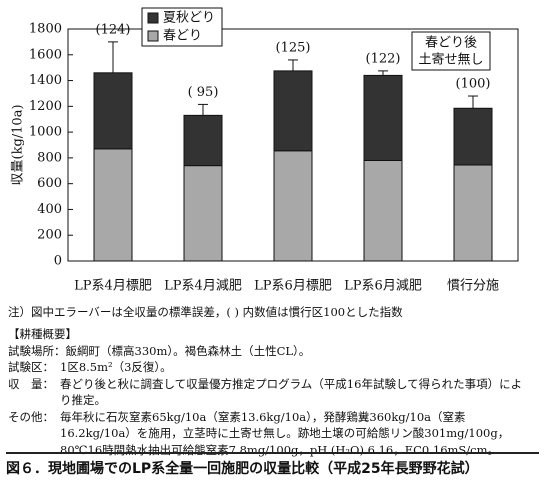  What do you see at coordinates (58, 261) in the screenshot?
I see `y-tick-label: 0` at bounding box center [58, 261].